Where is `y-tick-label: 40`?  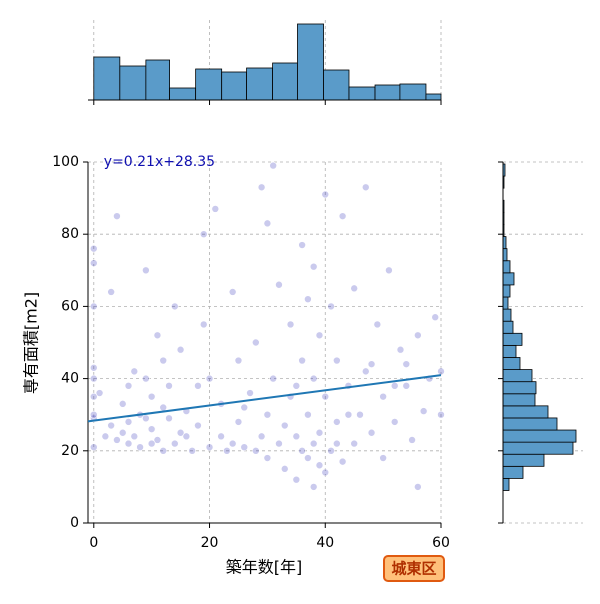
y-tick-label: 40 is located at coordinates (70, 379).